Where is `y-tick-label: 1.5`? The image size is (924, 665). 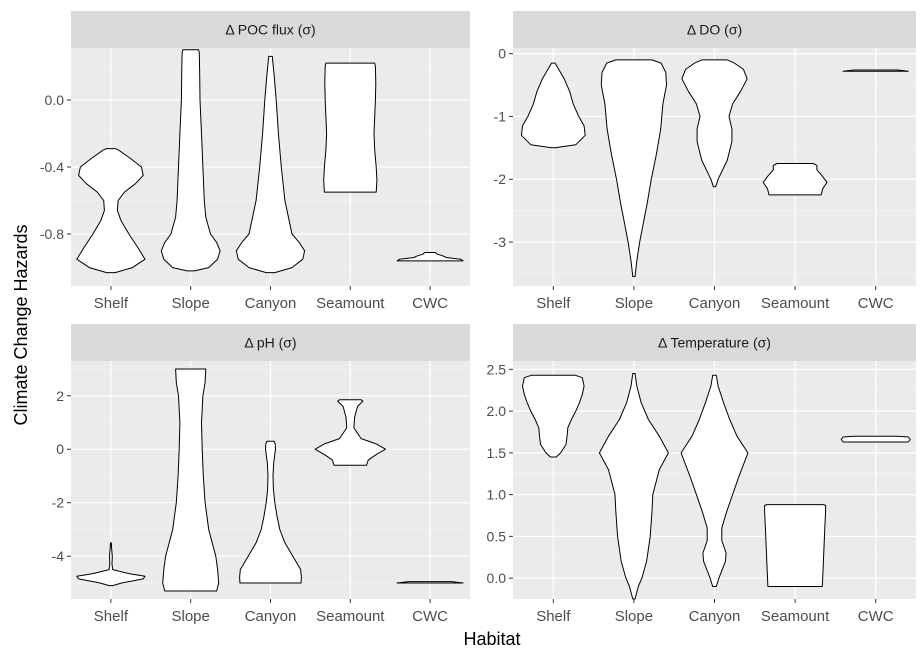 y-tick-label: 1.5 is located at coordinates (497, 453).